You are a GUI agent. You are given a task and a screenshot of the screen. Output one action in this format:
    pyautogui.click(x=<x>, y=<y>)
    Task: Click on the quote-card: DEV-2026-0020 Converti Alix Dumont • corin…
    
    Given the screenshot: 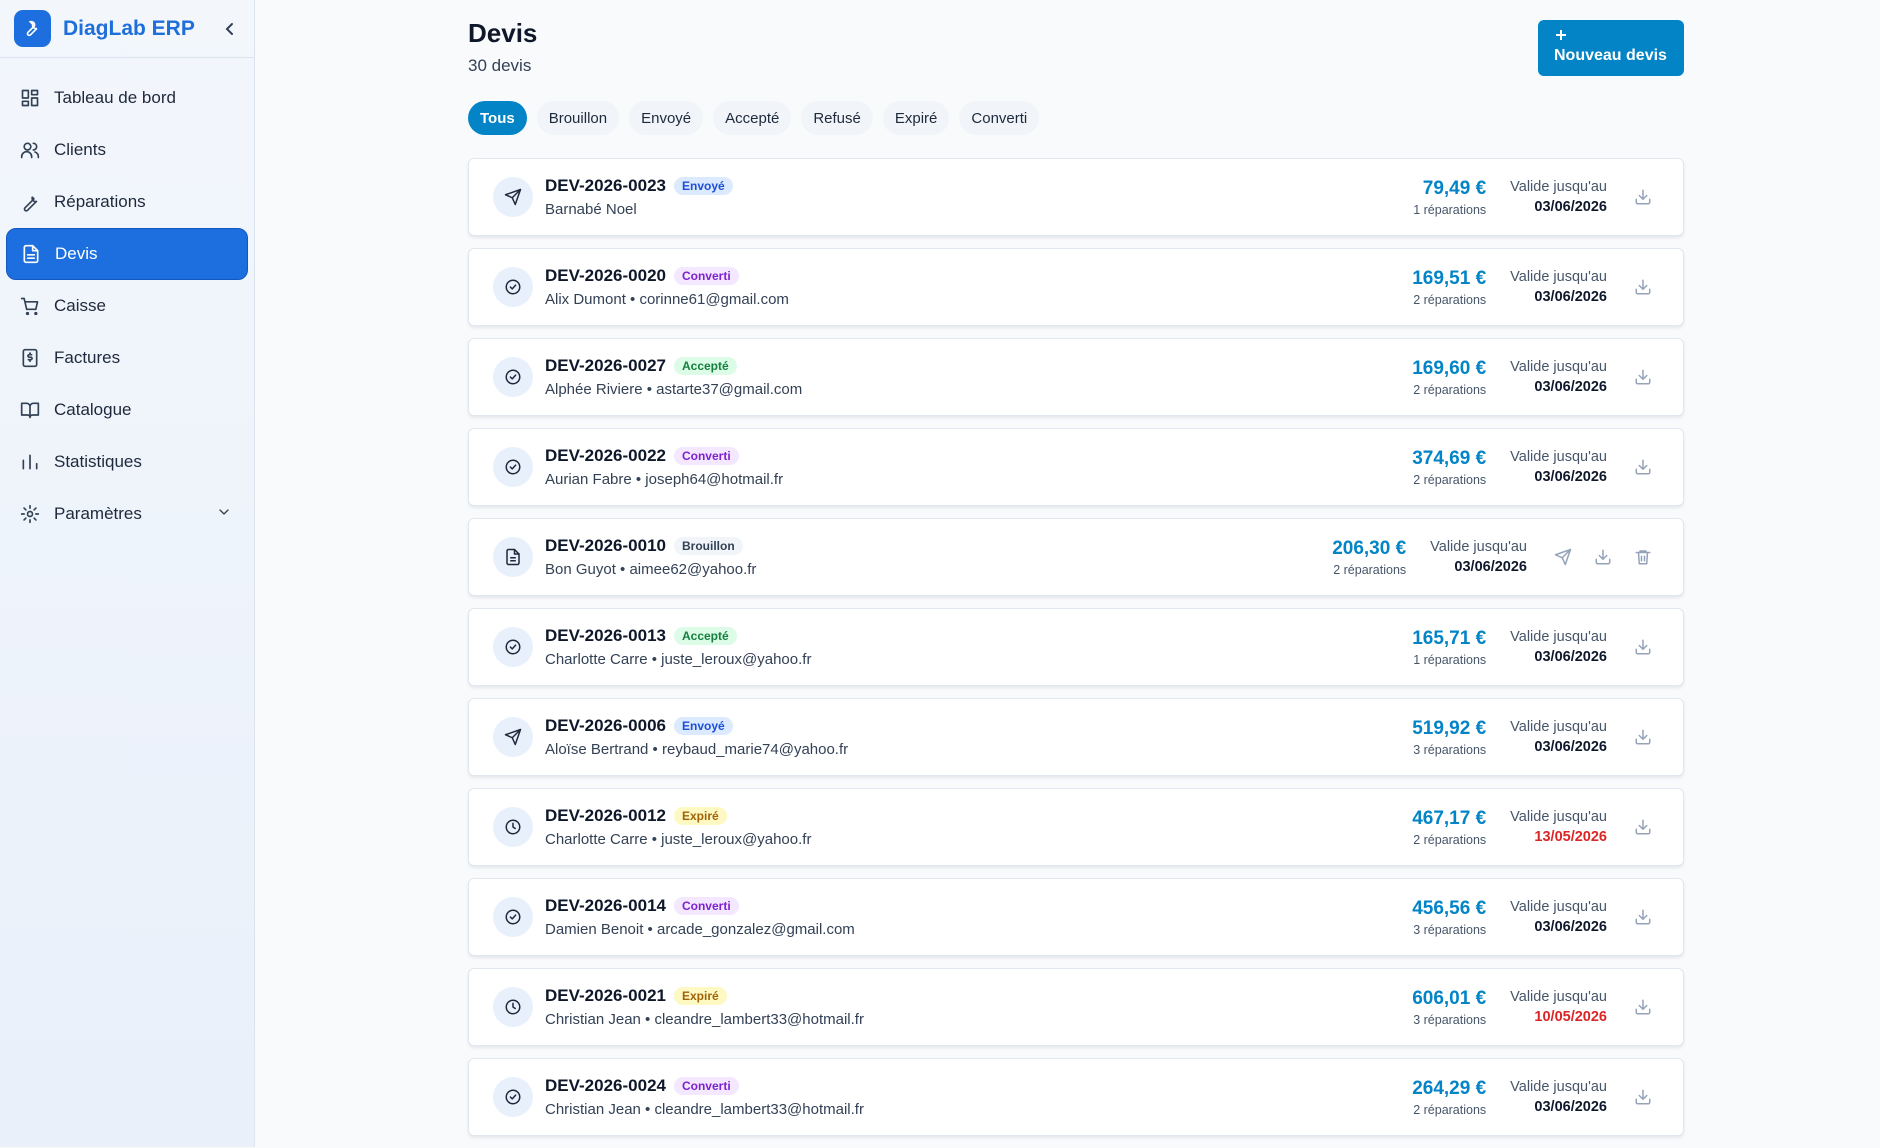 What is the action you would take?
    pyautogui.click(x=1076, y=287)
    